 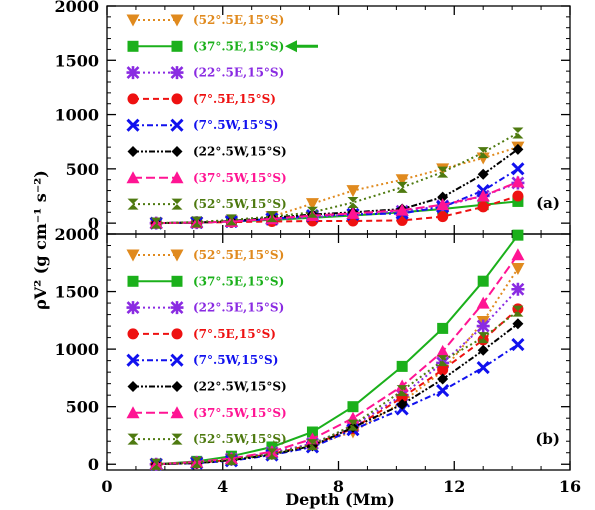 I want to click on y-tick-label: 1000, so click(x=76, y=115).